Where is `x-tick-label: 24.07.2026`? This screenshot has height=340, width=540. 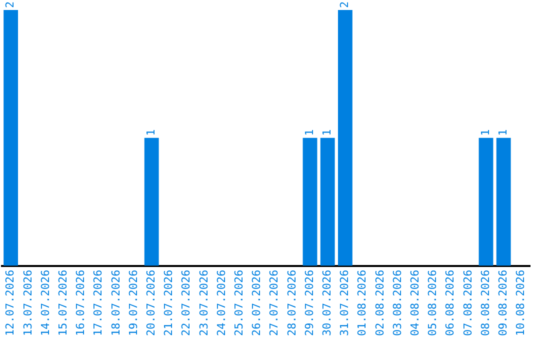 x-tick-label: 24.07.2026 is located at coordinates (221, 303).